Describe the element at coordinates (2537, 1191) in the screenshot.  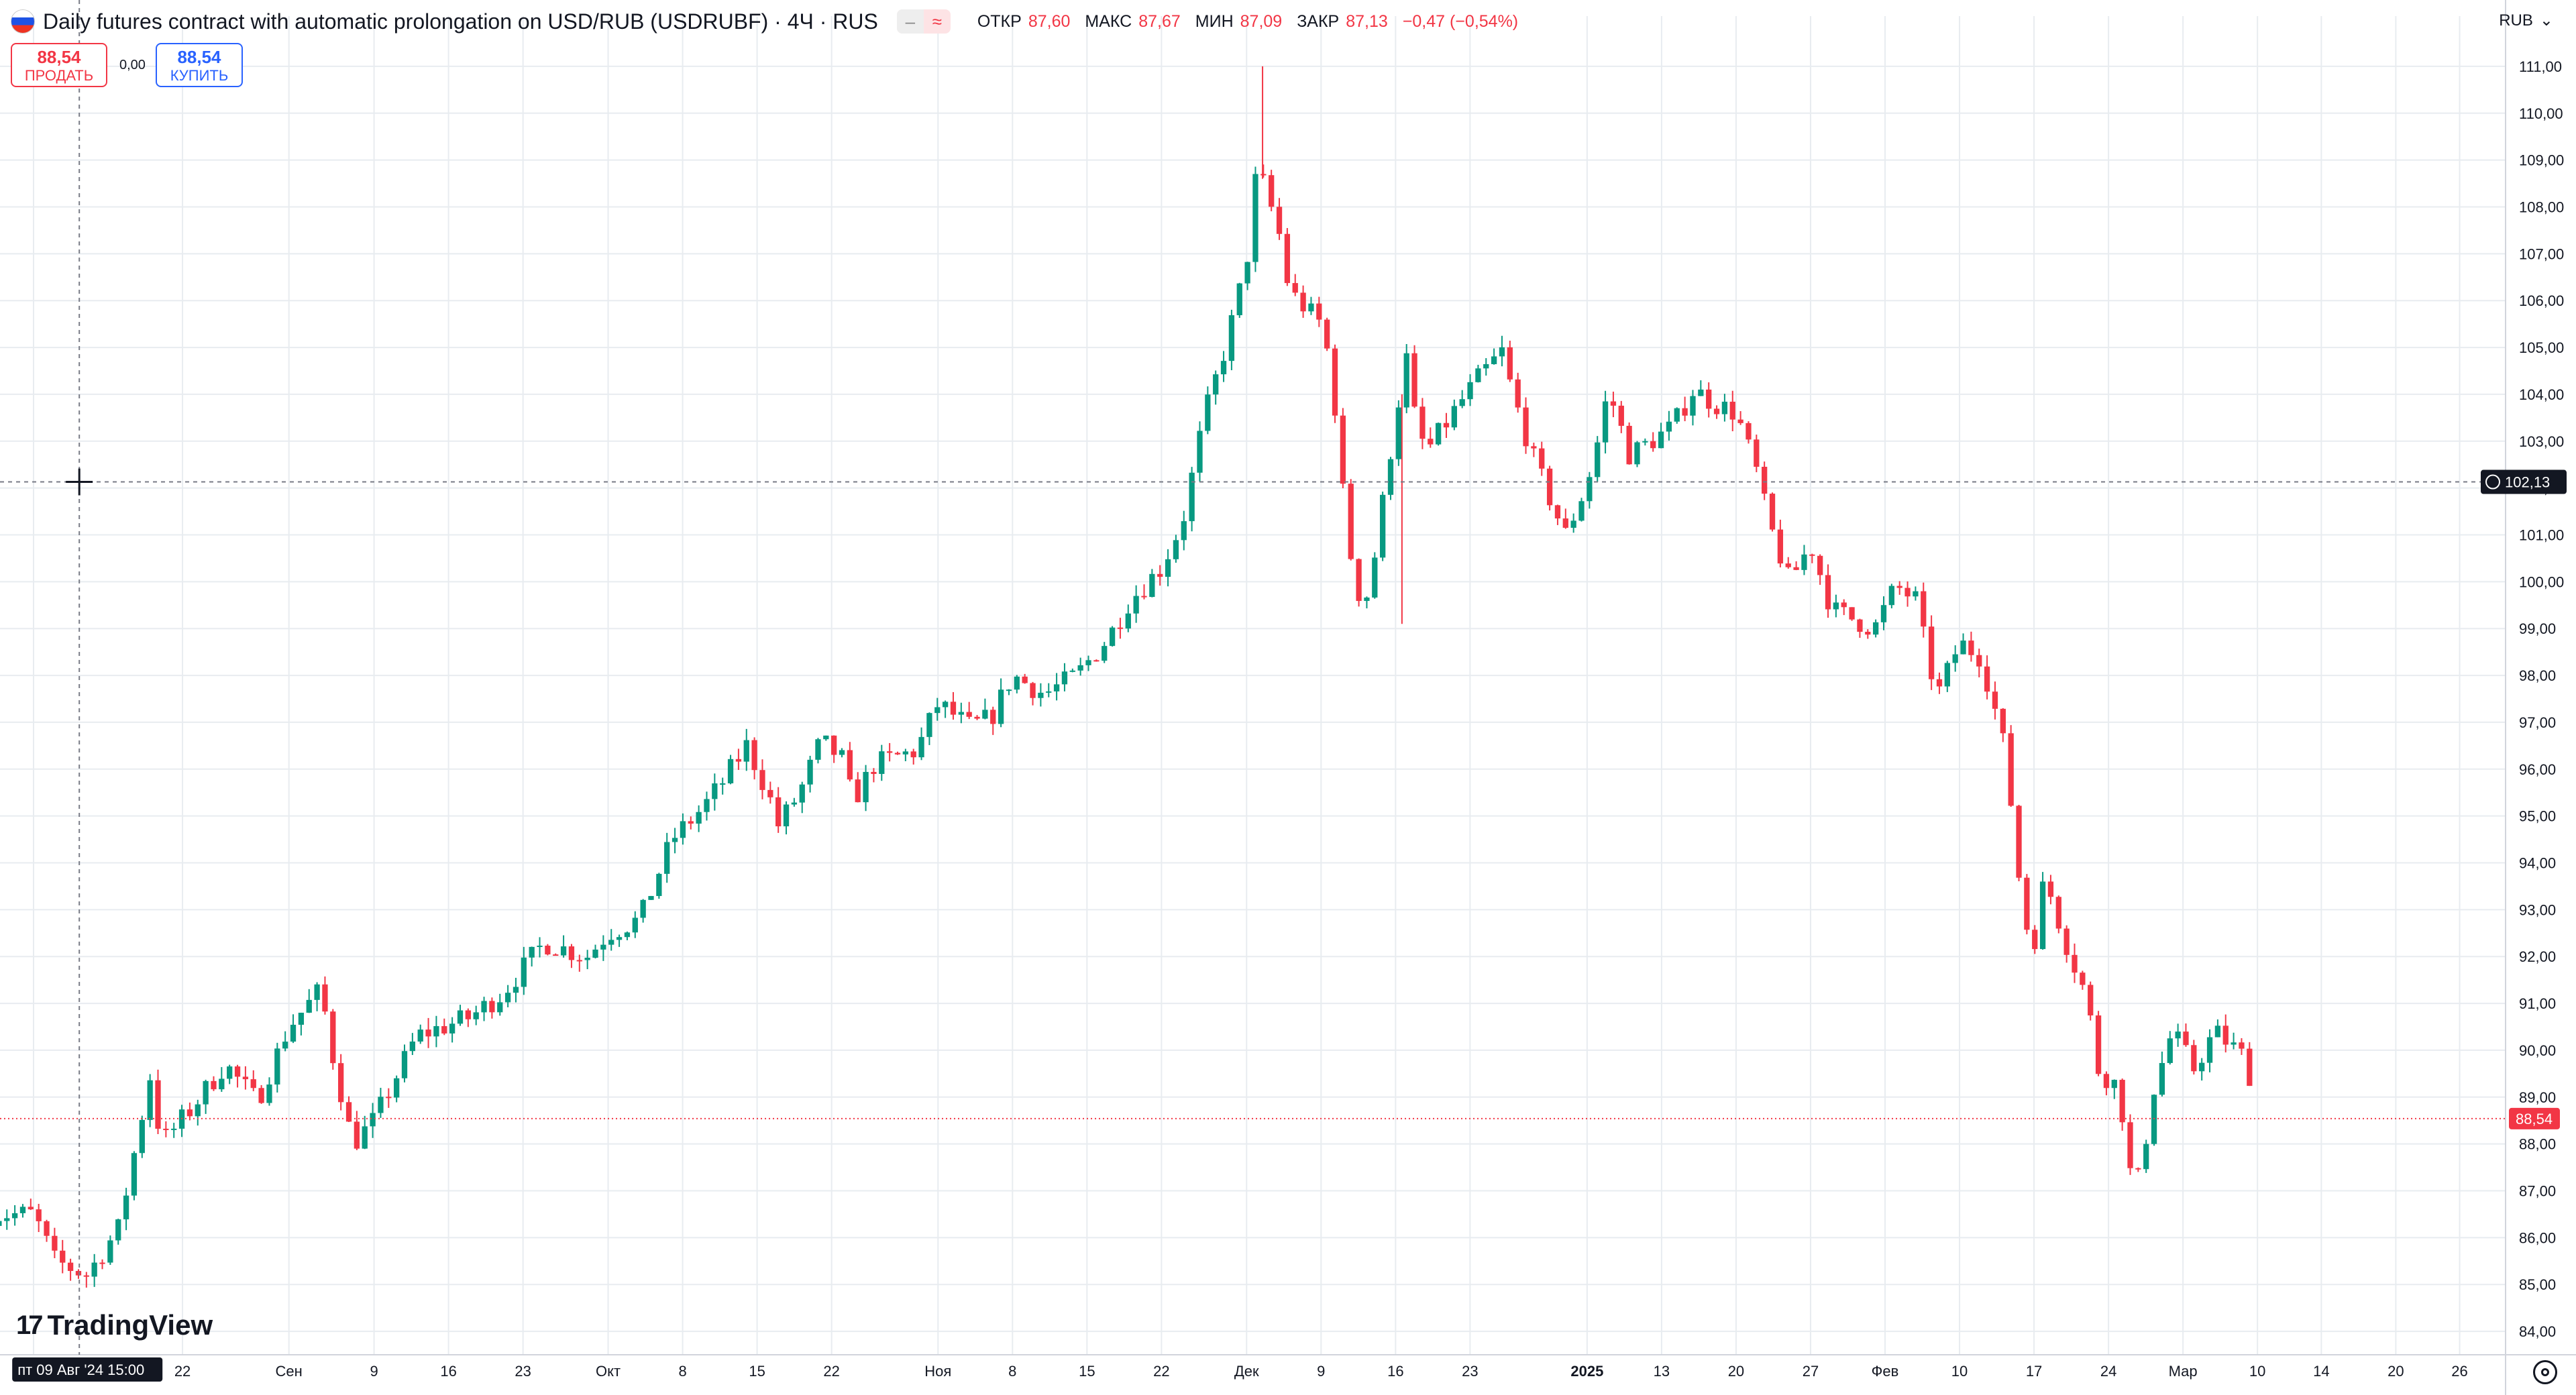
I see `price-tick-label: 87,00` at that location.